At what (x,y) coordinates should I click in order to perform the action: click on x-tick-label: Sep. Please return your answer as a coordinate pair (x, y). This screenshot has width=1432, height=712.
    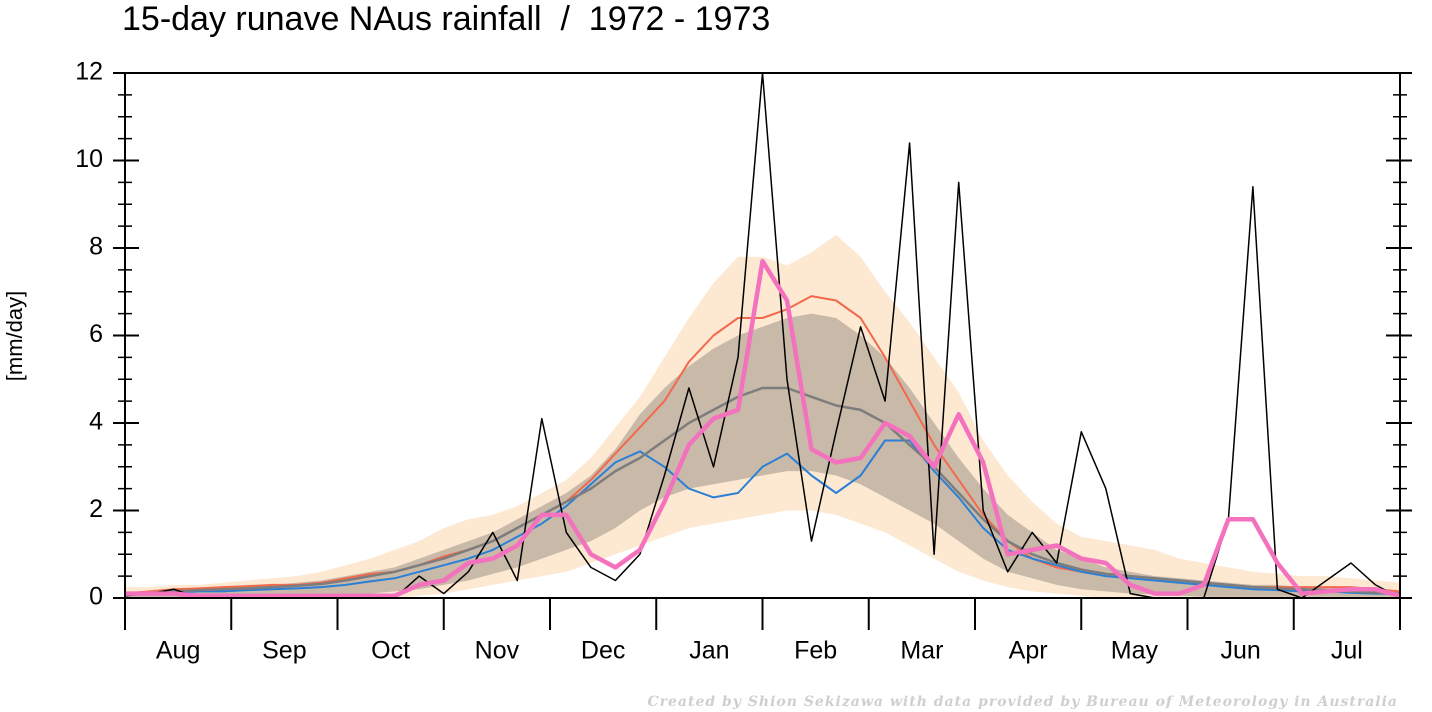
    Looking at the image, I should click on (284, 651).